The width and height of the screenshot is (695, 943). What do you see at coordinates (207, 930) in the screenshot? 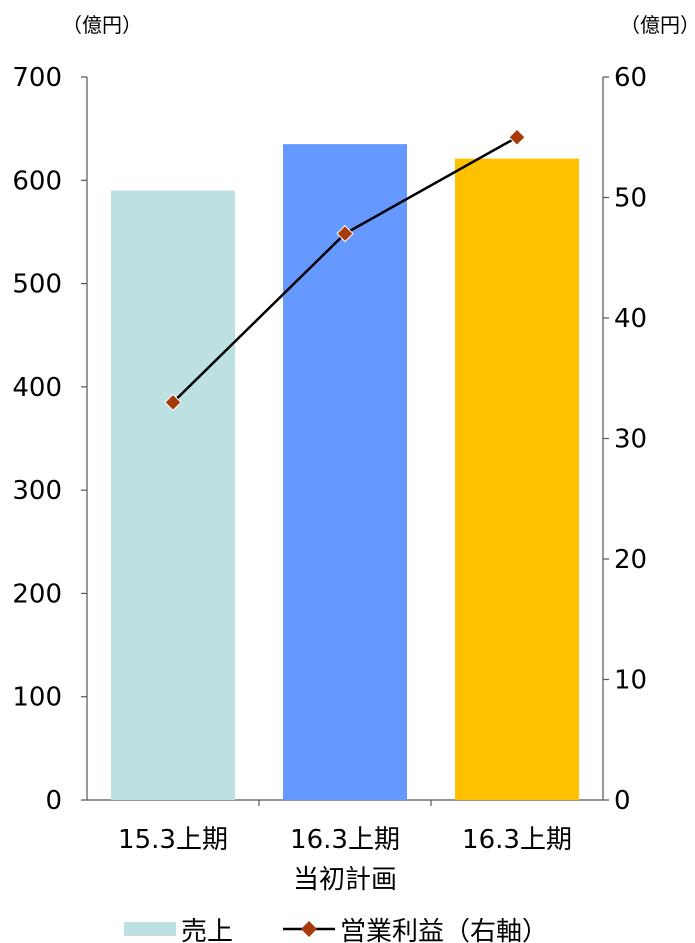
I see `legend-label-sales: 売上` at bounding box center [207, 930].